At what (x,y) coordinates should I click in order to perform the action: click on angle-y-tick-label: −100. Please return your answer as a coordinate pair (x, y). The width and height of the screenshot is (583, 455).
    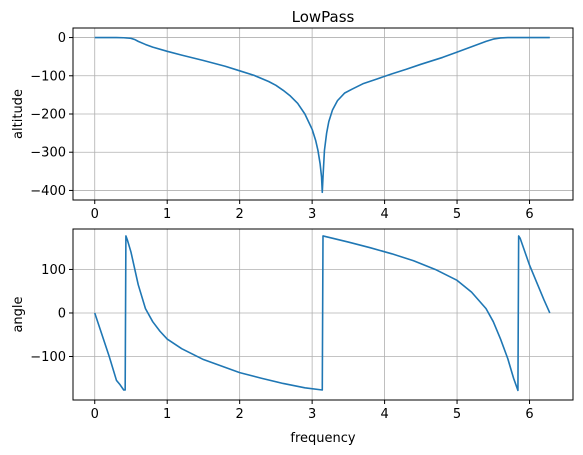
    Looking at the image, I should click on (48, 357).